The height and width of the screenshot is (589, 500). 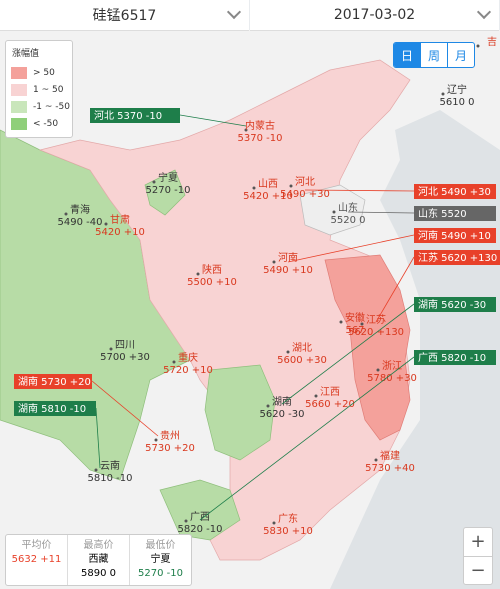 I want to click on region-price: 5720 +10, so click(x=188, y=370).